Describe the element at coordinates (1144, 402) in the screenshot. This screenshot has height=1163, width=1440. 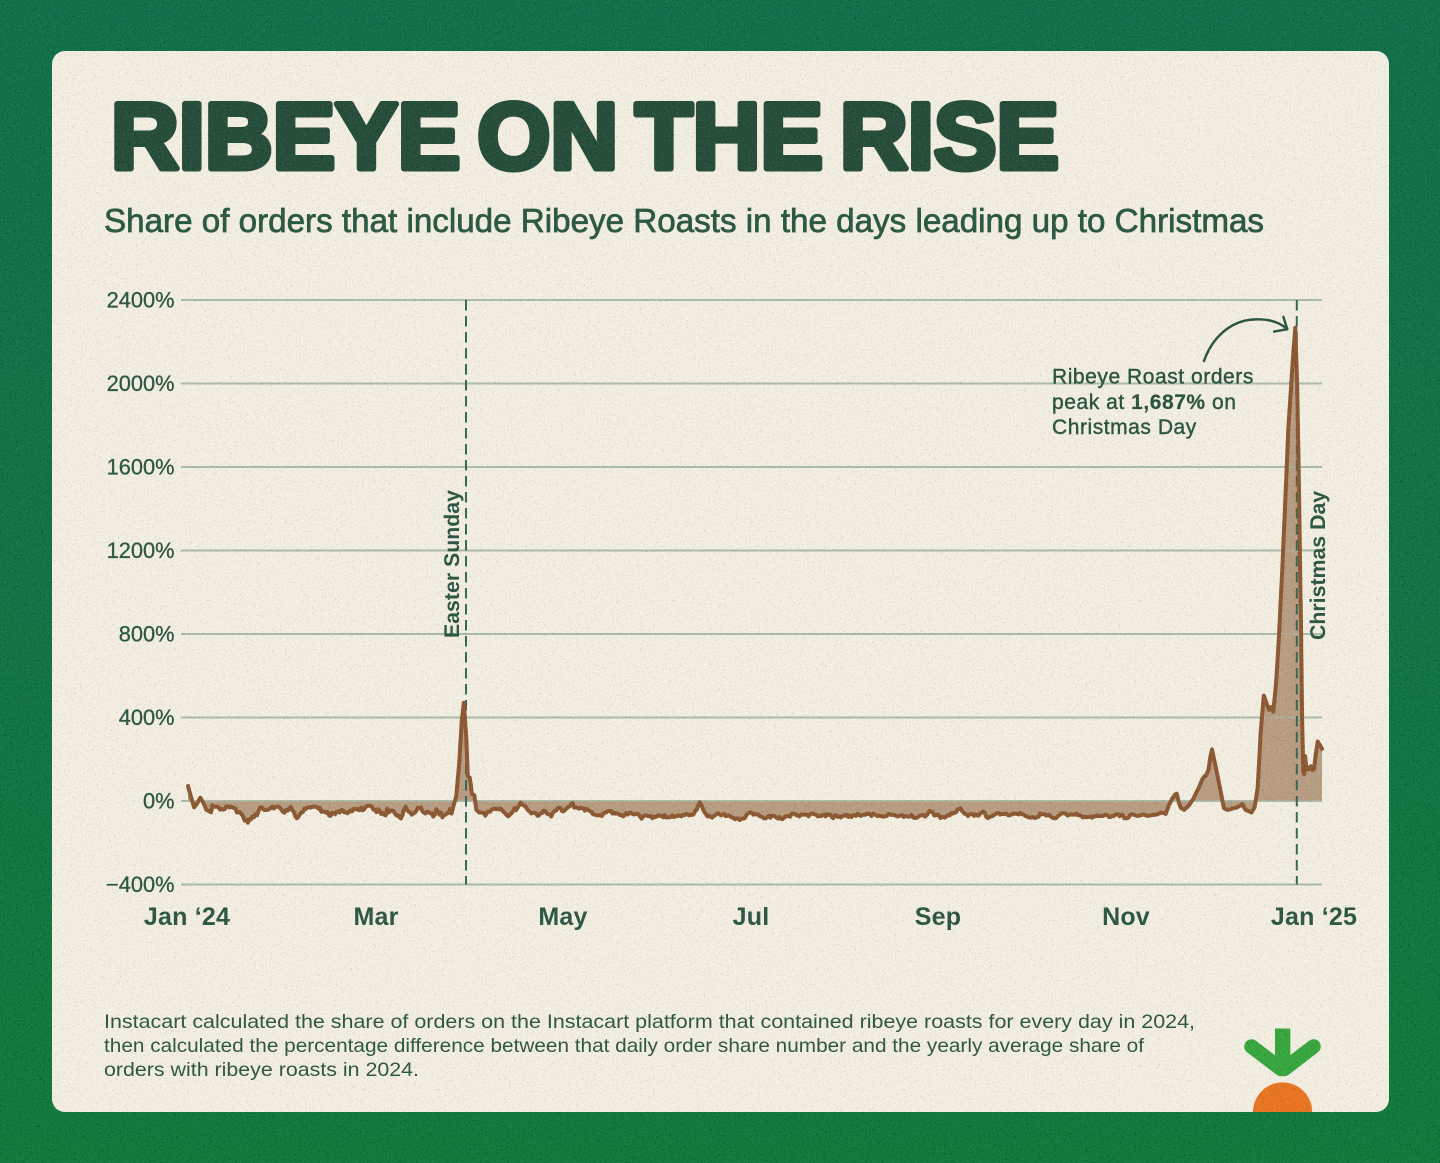
I see `svg-text: peak at 1,687% on` at that location.